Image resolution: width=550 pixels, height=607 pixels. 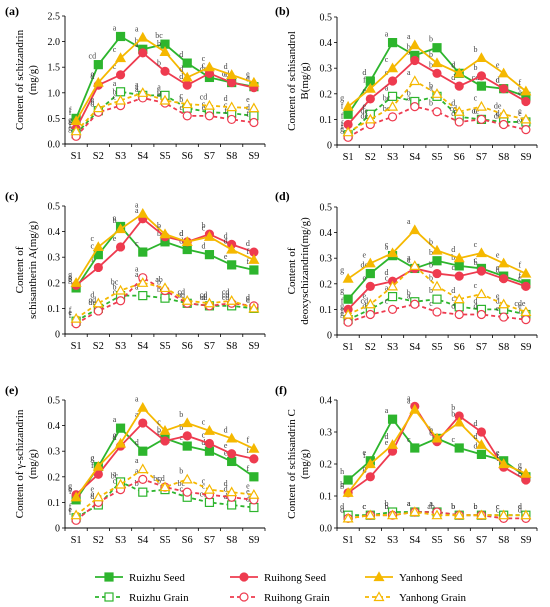 I want to click on y-axis-label-line: Content of, so click(x=292, y=270).